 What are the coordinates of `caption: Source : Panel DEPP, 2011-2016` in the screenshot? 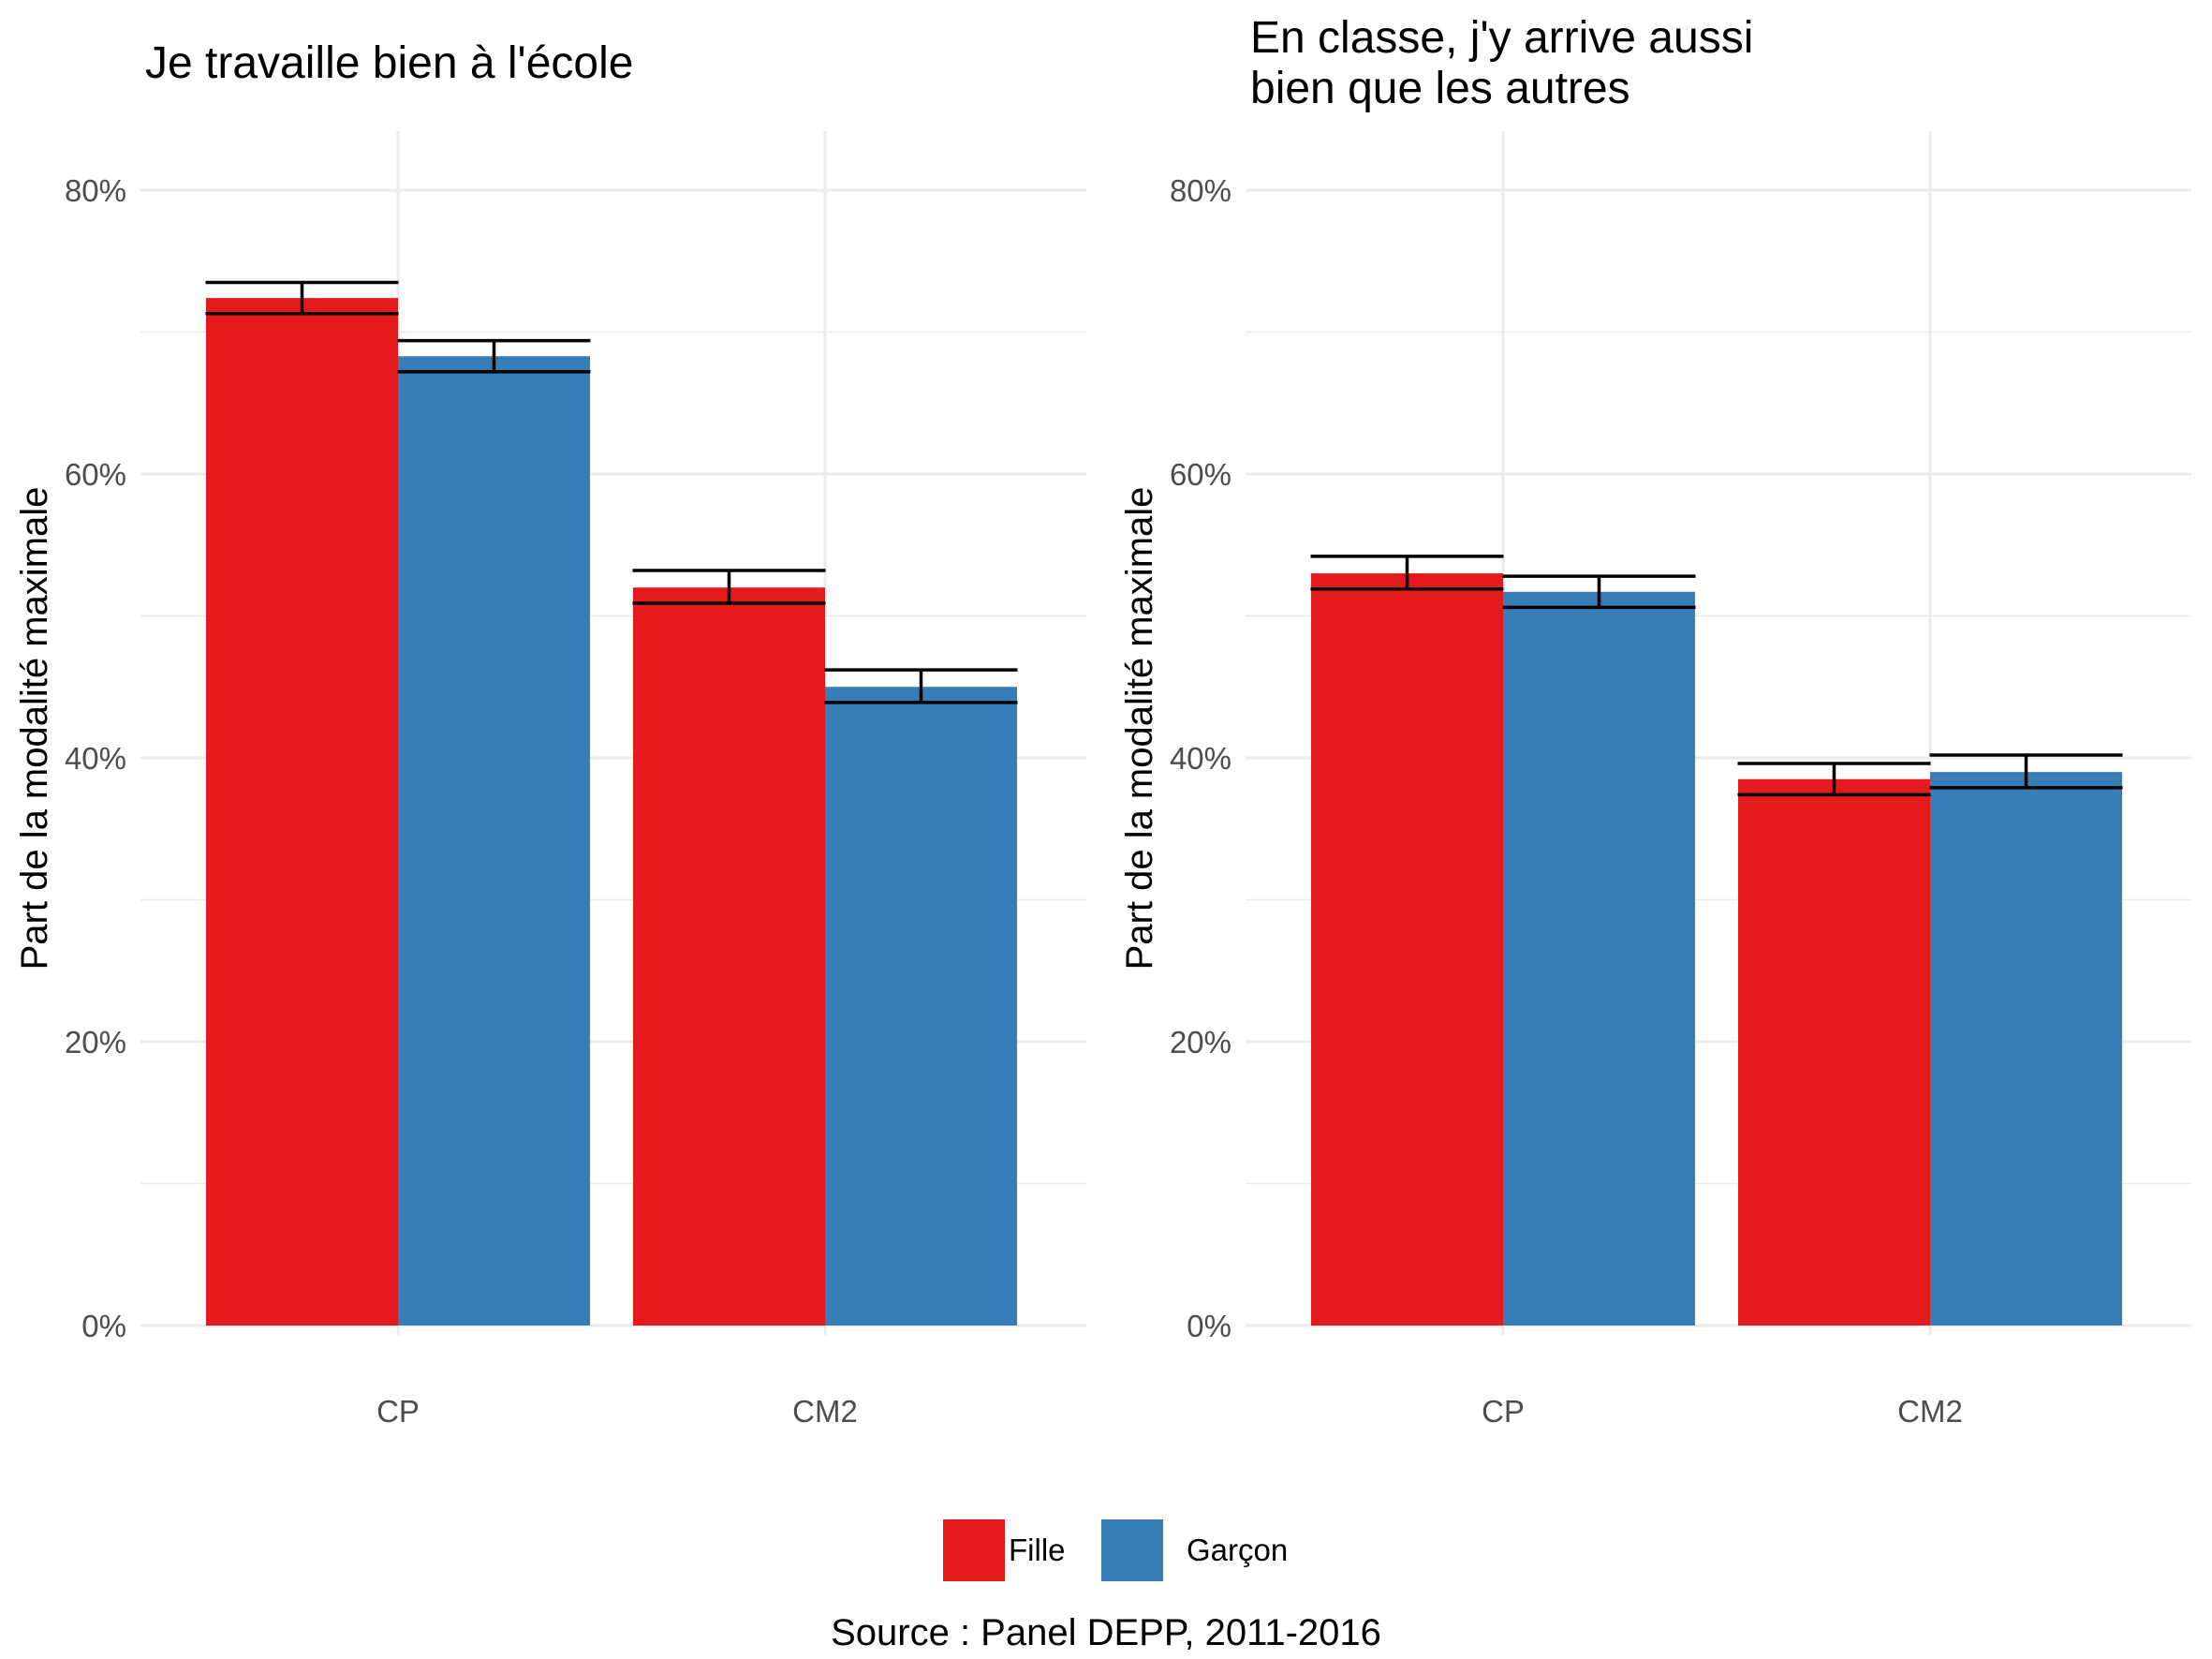 It's located at (1106, 1632).